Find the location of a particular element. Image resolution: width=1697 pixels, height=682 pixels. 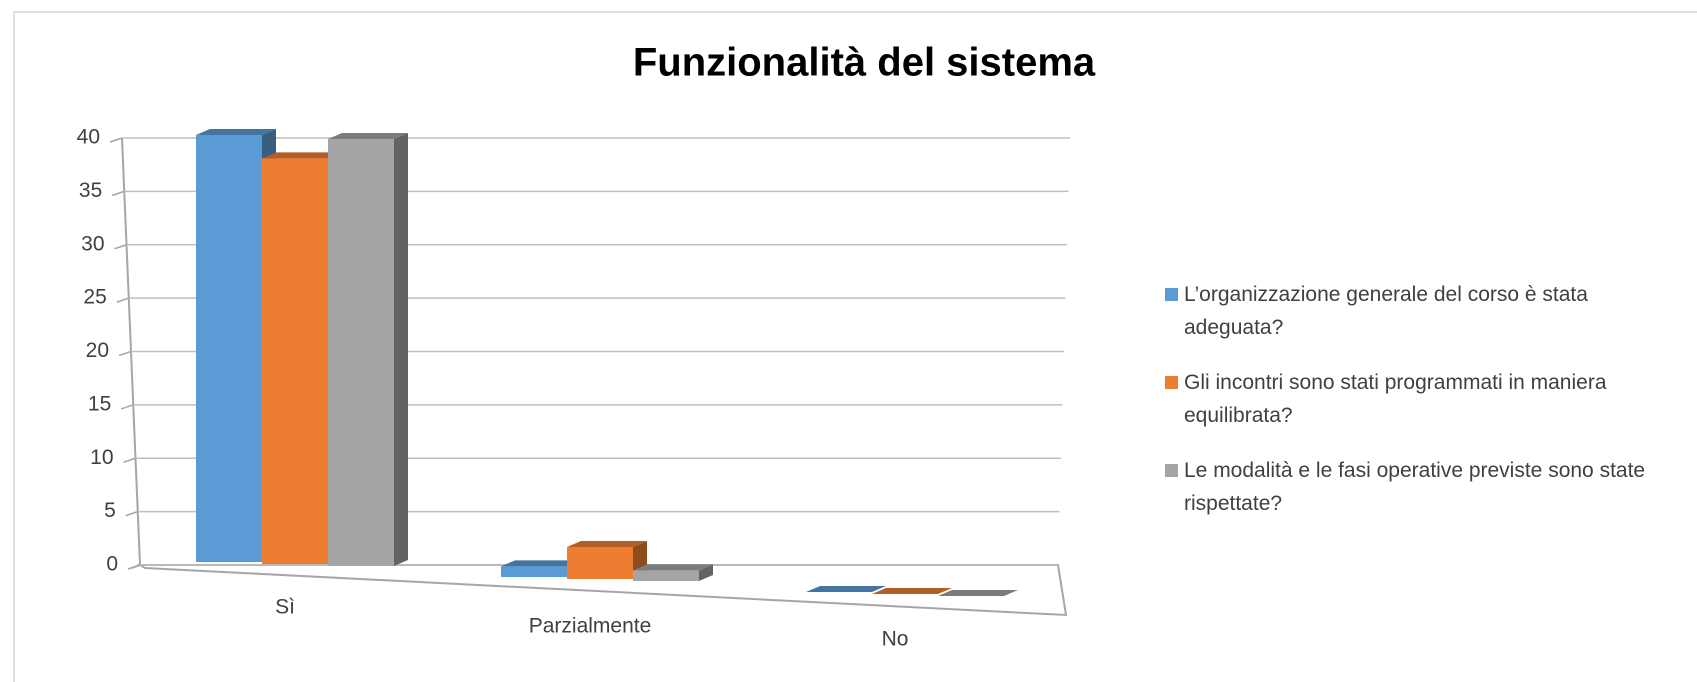

chart-title: Funzionalità del sistema is located at coordinates (864, 63).